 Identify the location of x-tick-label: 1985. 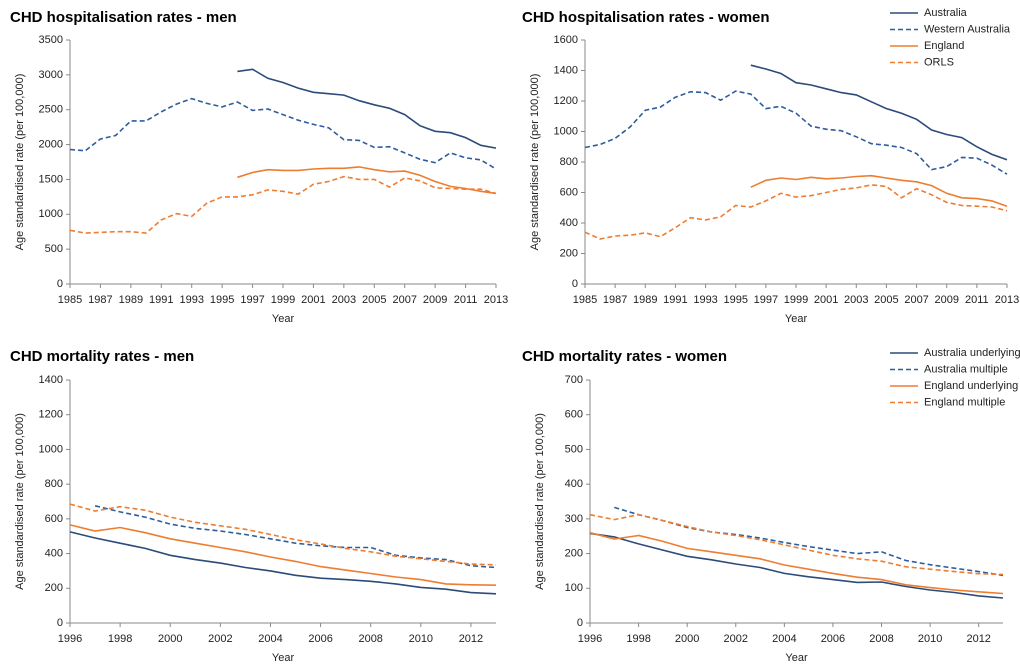
(585, 300).